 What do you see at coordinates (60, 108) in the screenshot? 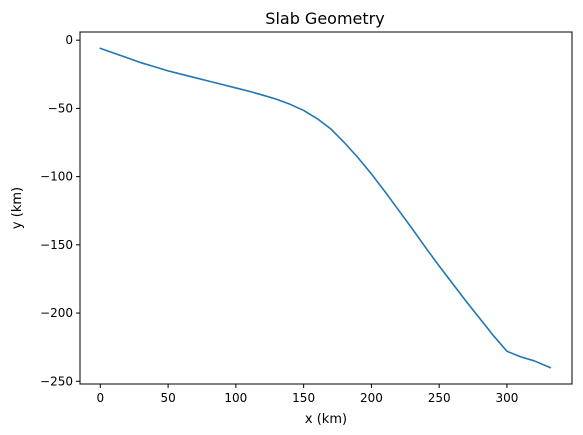
I see `y-tick-label: −50` at bounding box center [60, 108].